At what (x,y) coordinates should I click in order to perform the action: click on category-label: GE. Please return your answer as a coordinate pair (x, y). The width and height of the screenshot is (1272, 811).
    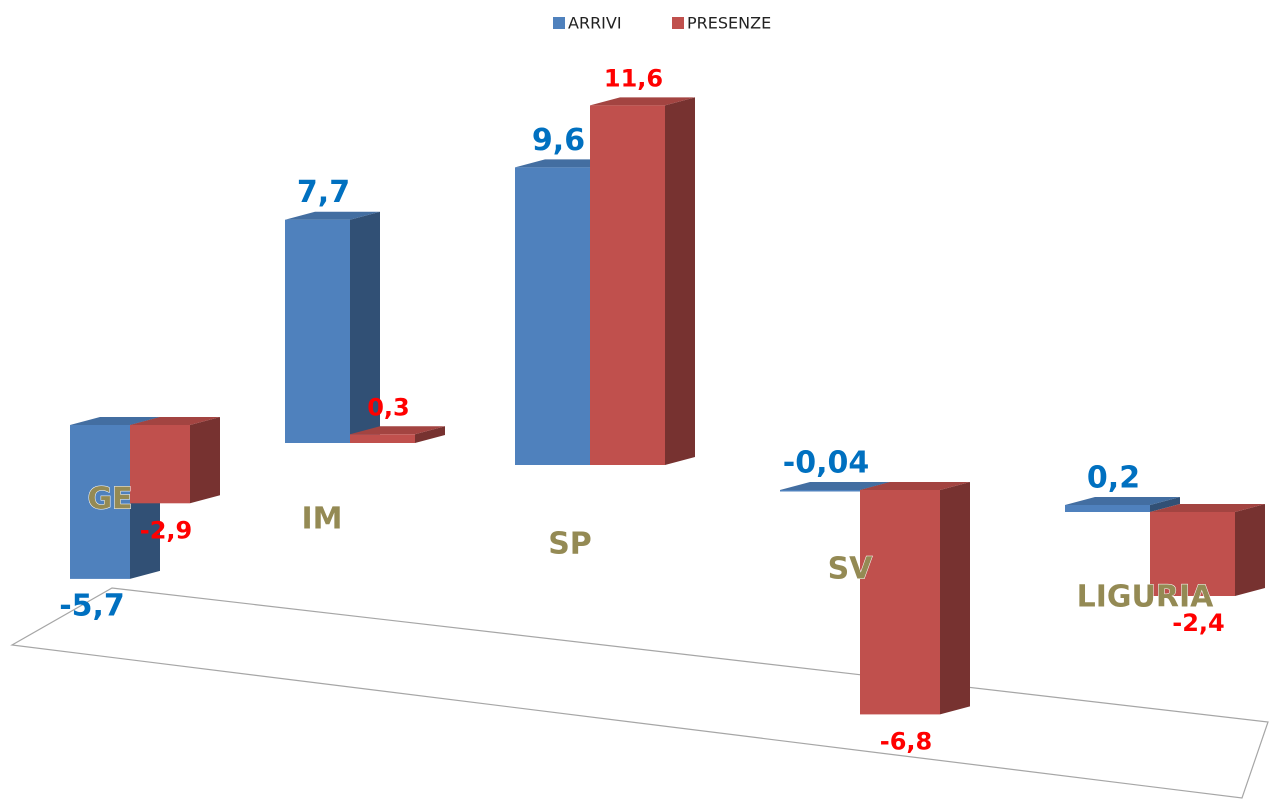
    Looking at the image, I should click on (109, 499).